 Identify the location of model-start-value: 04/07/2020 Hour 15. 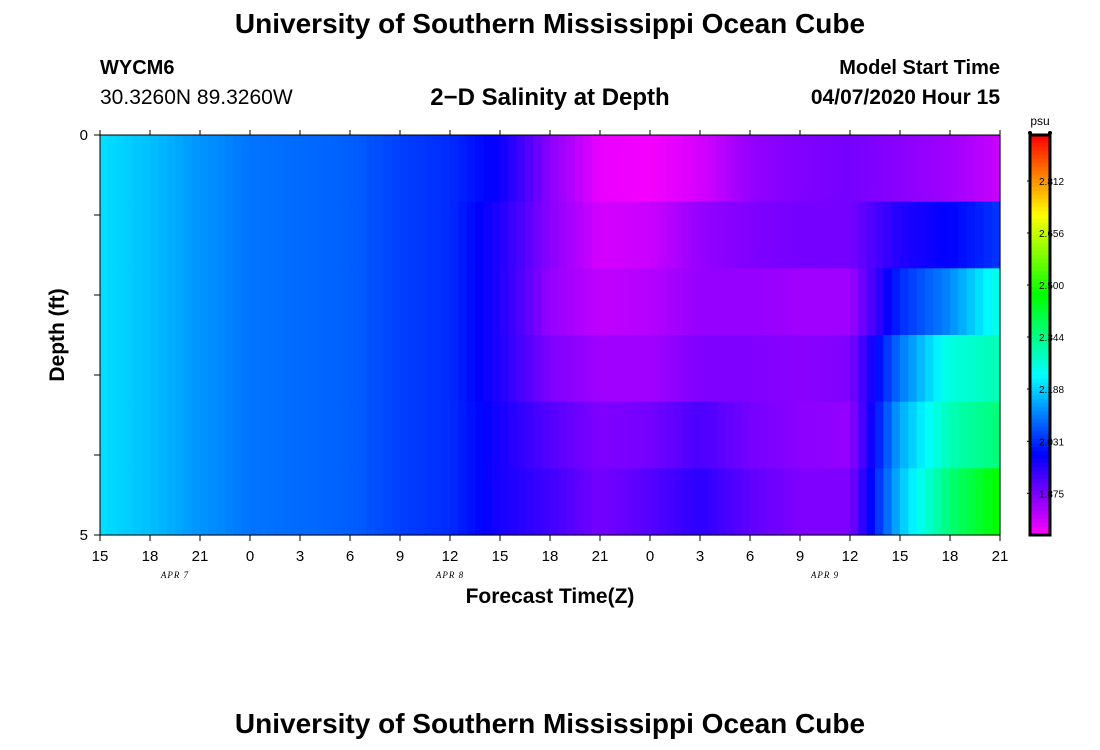
(905, 97).